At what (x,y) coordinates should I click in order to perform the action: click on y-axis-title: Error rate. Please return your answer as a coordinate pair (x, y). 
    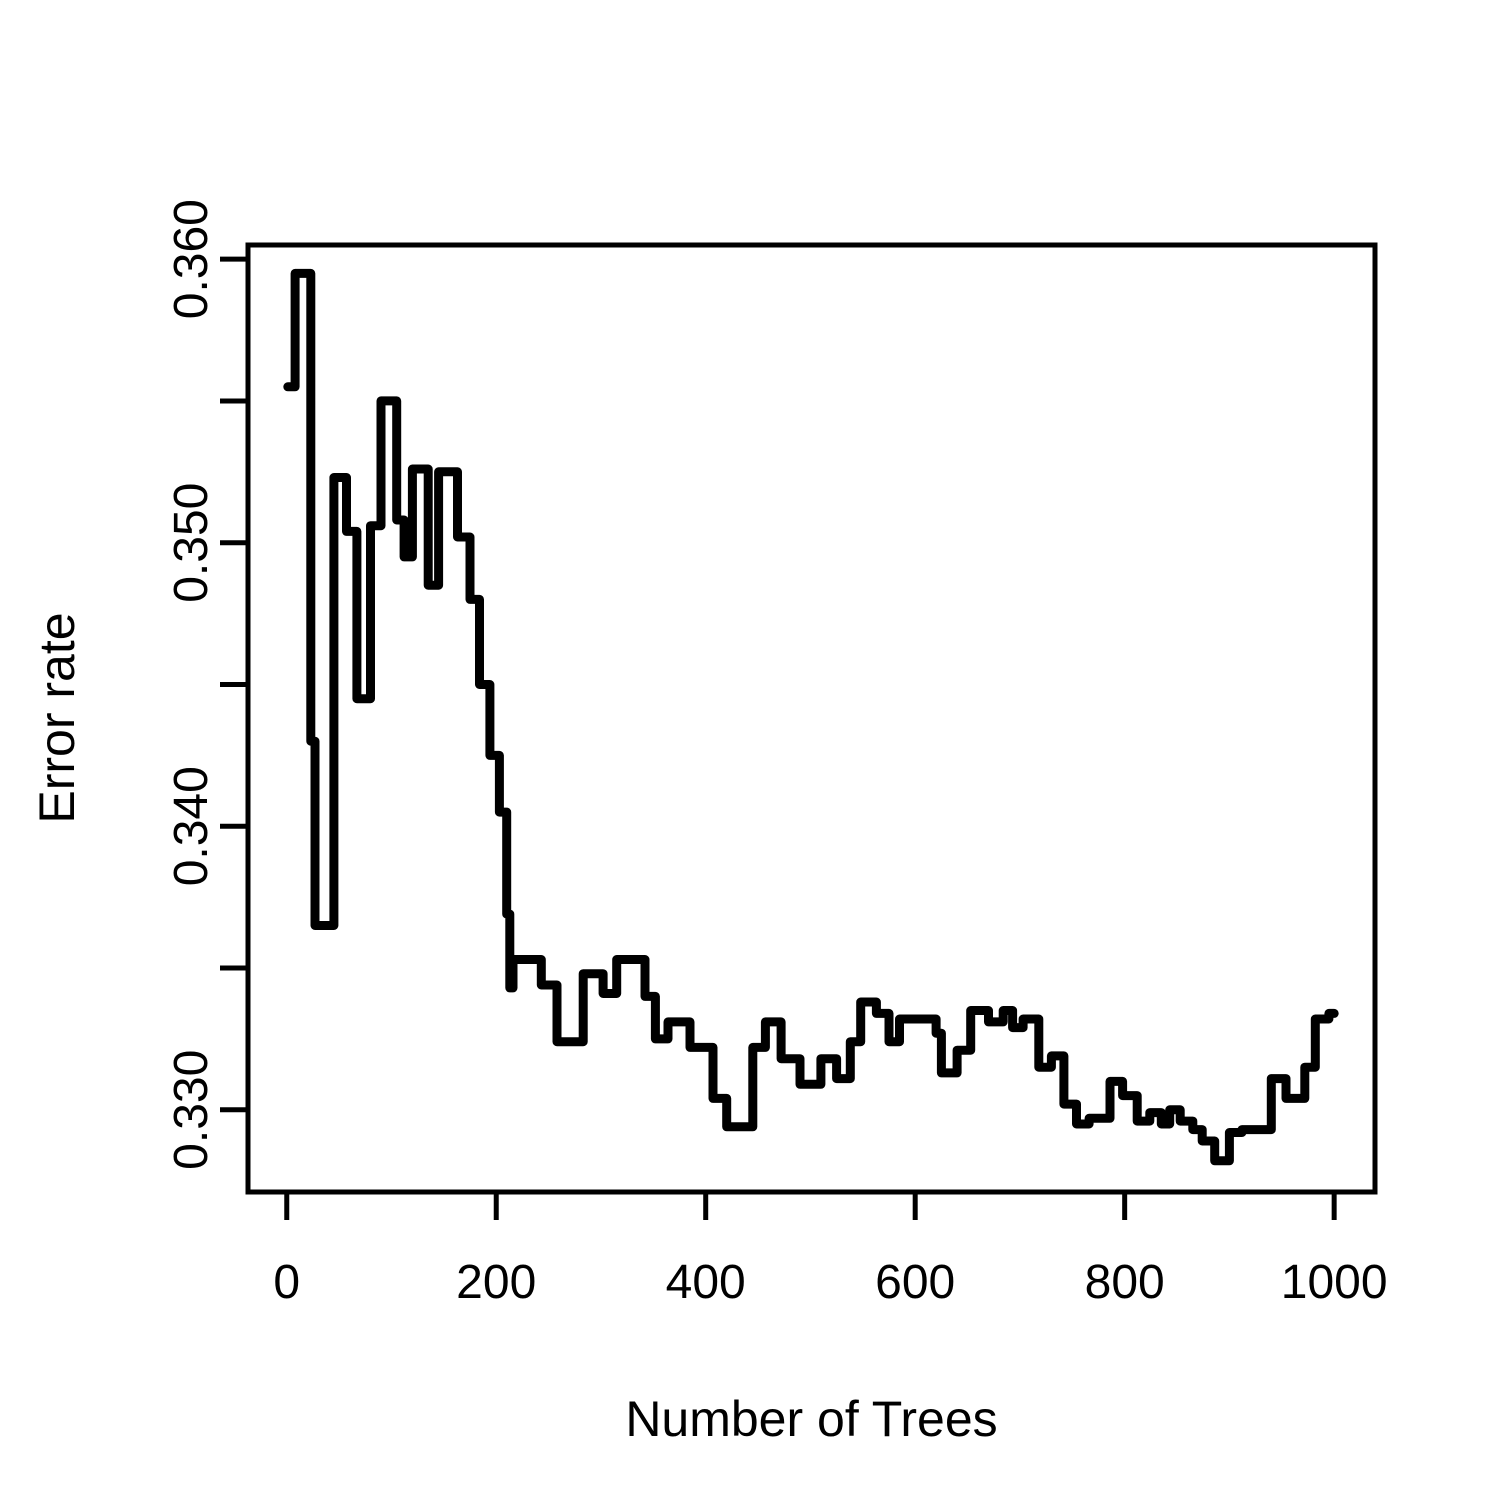
    Looking at the image, I should click on (57, 718).